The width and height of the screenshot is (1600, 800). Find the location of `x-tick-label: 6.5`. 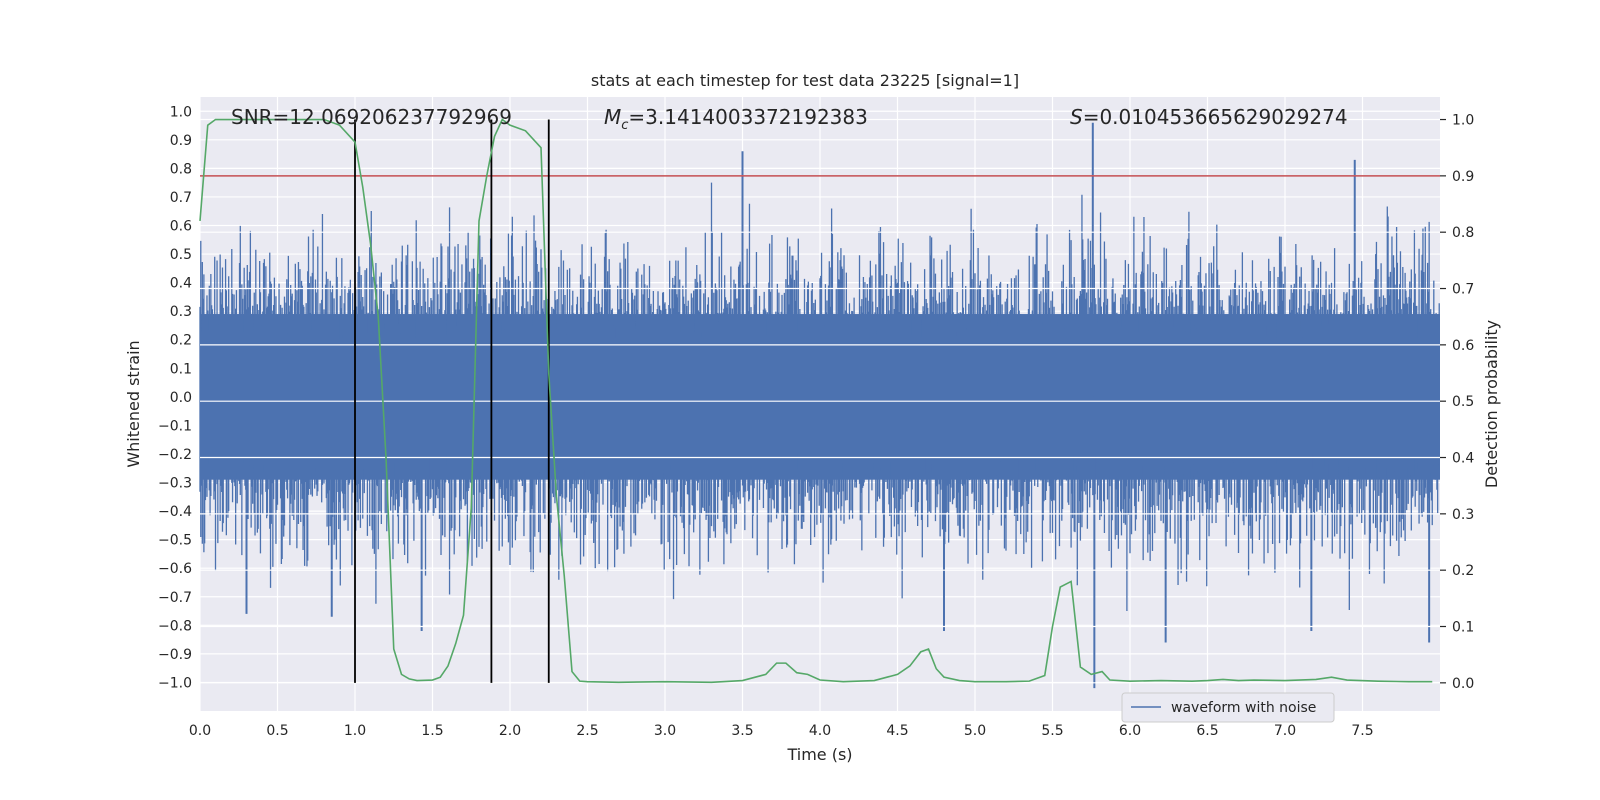

x-tick-label: 6.5 is located at coordinates (1207, 731).